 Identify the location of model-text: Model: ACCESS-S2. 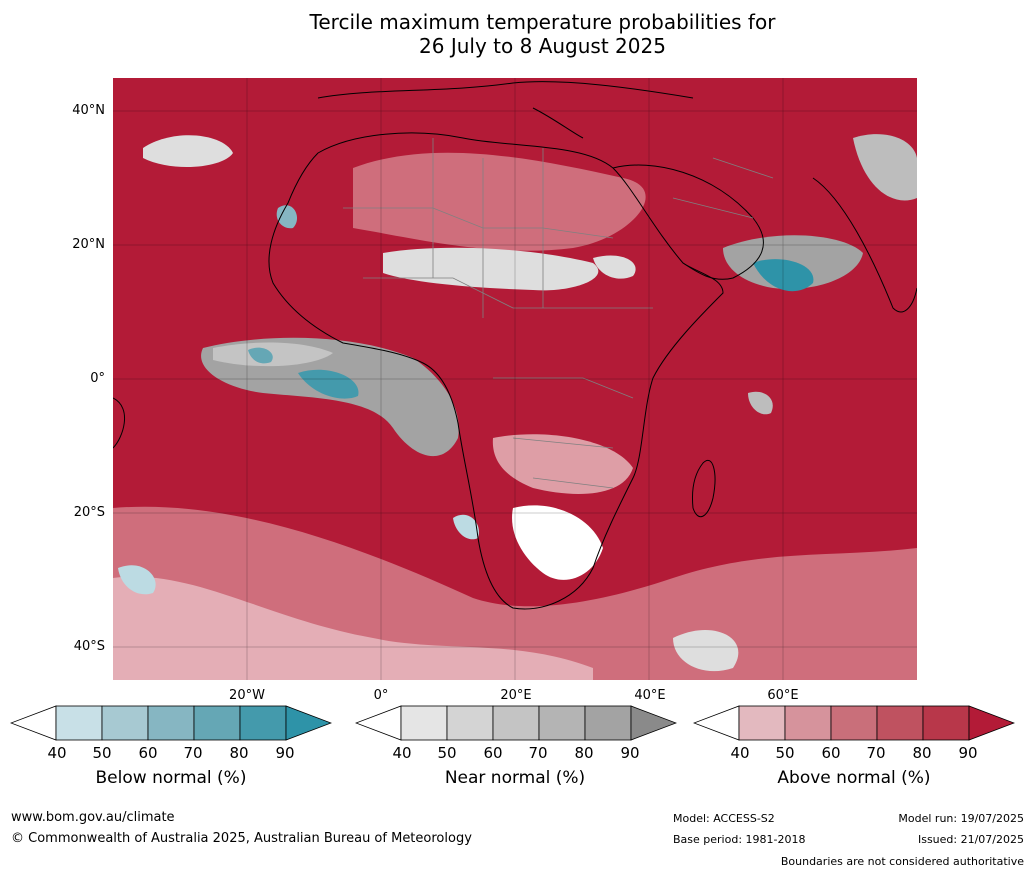
(724, 818).